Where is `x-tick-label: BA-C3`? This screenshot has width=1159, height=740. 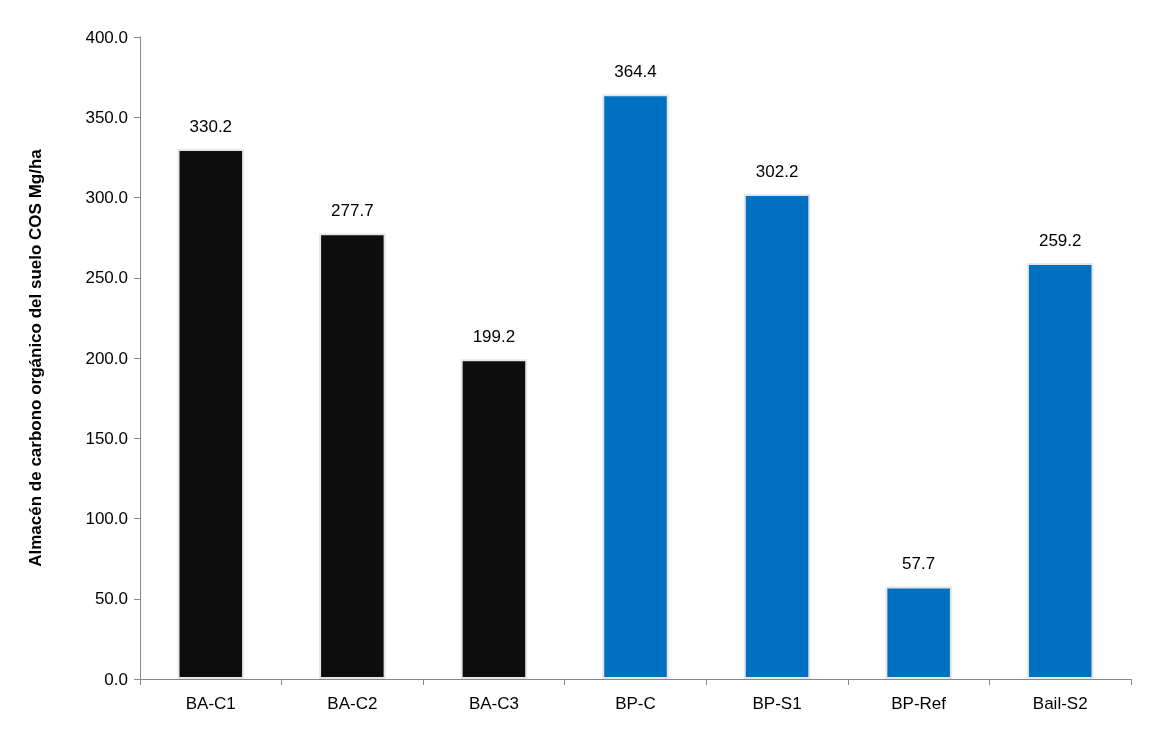
x-tick-label: BA-C3 is located at coordinates (493, 703).